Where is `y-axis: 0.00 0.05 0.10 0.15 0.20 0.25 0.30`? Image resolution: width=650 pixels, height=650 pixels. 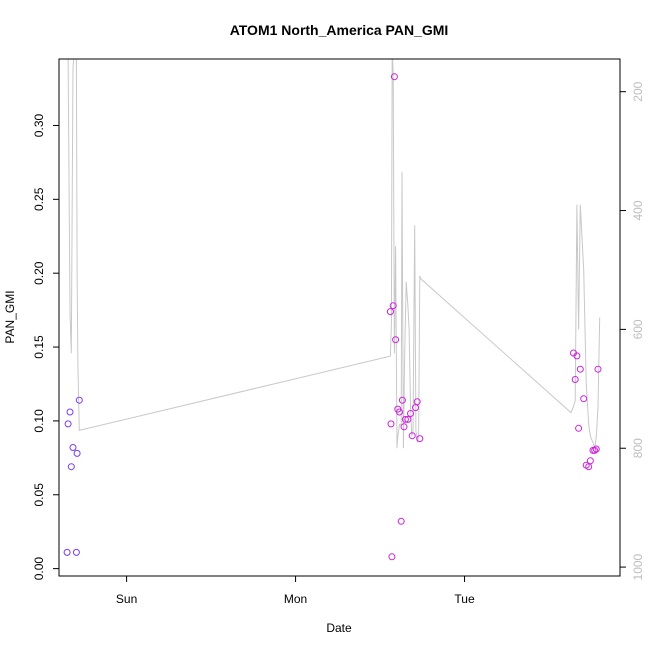
y-axis: 0.00 0.05 0.10 0.15 0.20 0.25 0.30 is located at coordinates (45, 346).